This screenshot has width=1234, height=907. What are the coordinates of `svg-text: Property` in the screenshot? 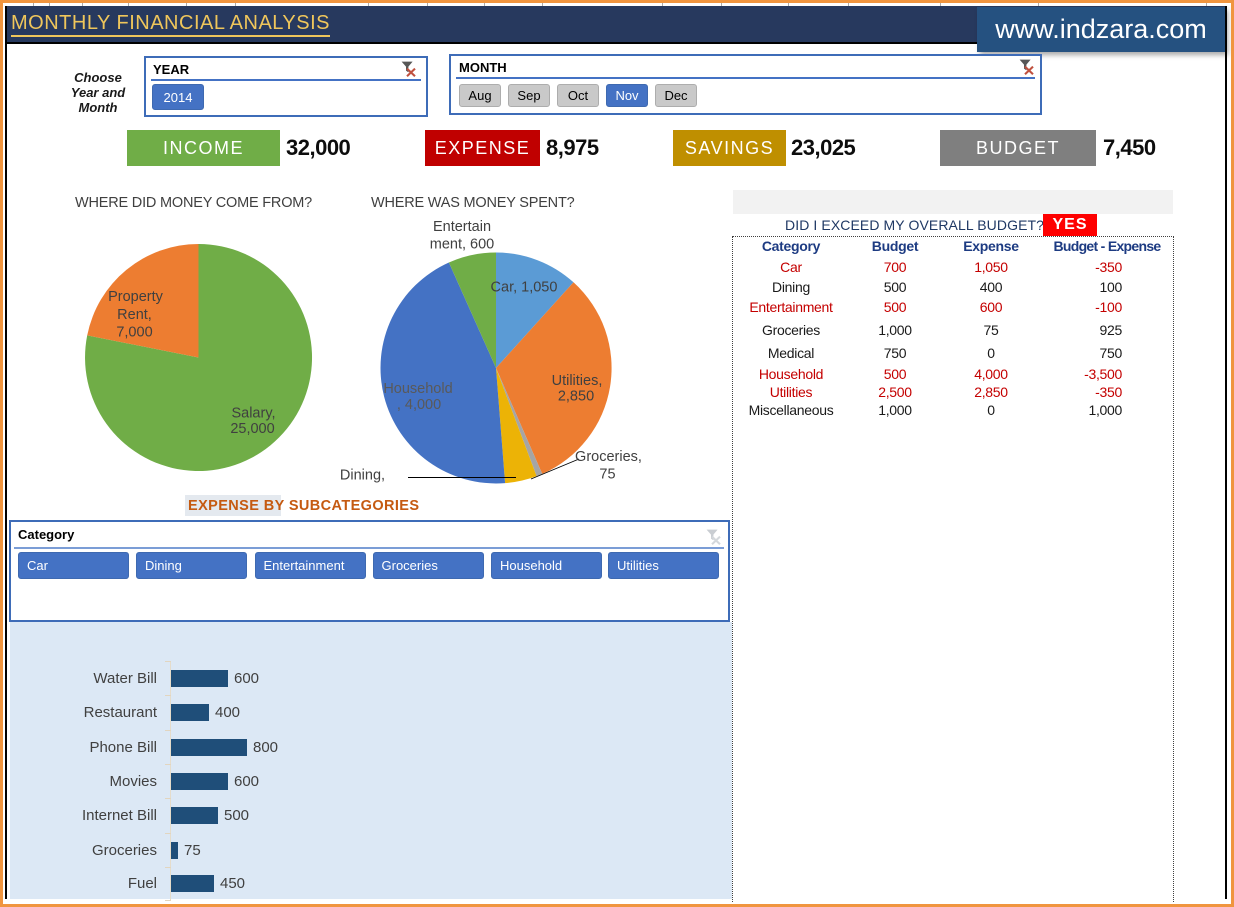 It's located at (136, 297).